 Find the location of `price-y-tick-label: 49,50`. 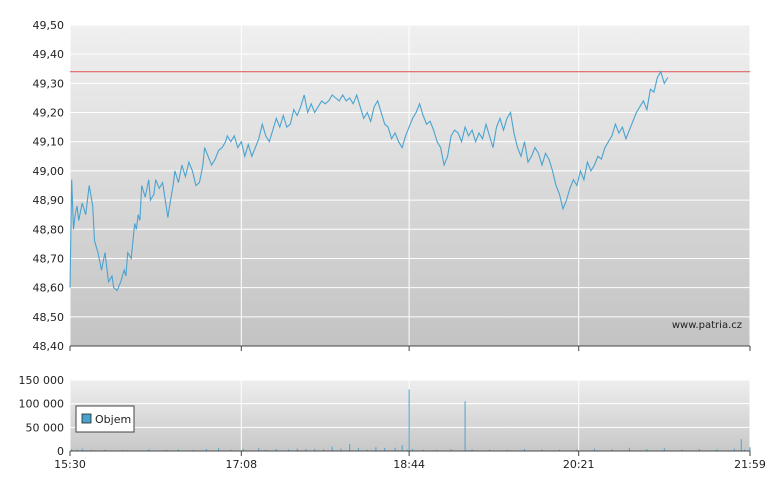

price-y-tick-label: 49,50 is located at coordinates (49, 25).